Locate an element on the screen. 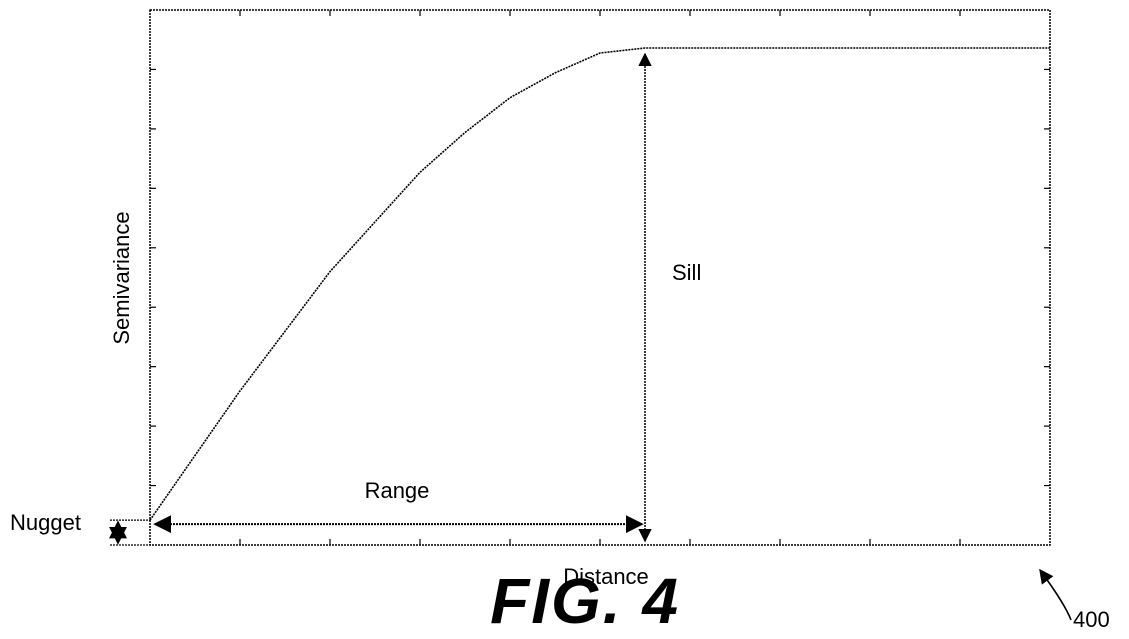 The image size is (1129, 639). x-axis-label: Distance is located at coordinates (606, 576).